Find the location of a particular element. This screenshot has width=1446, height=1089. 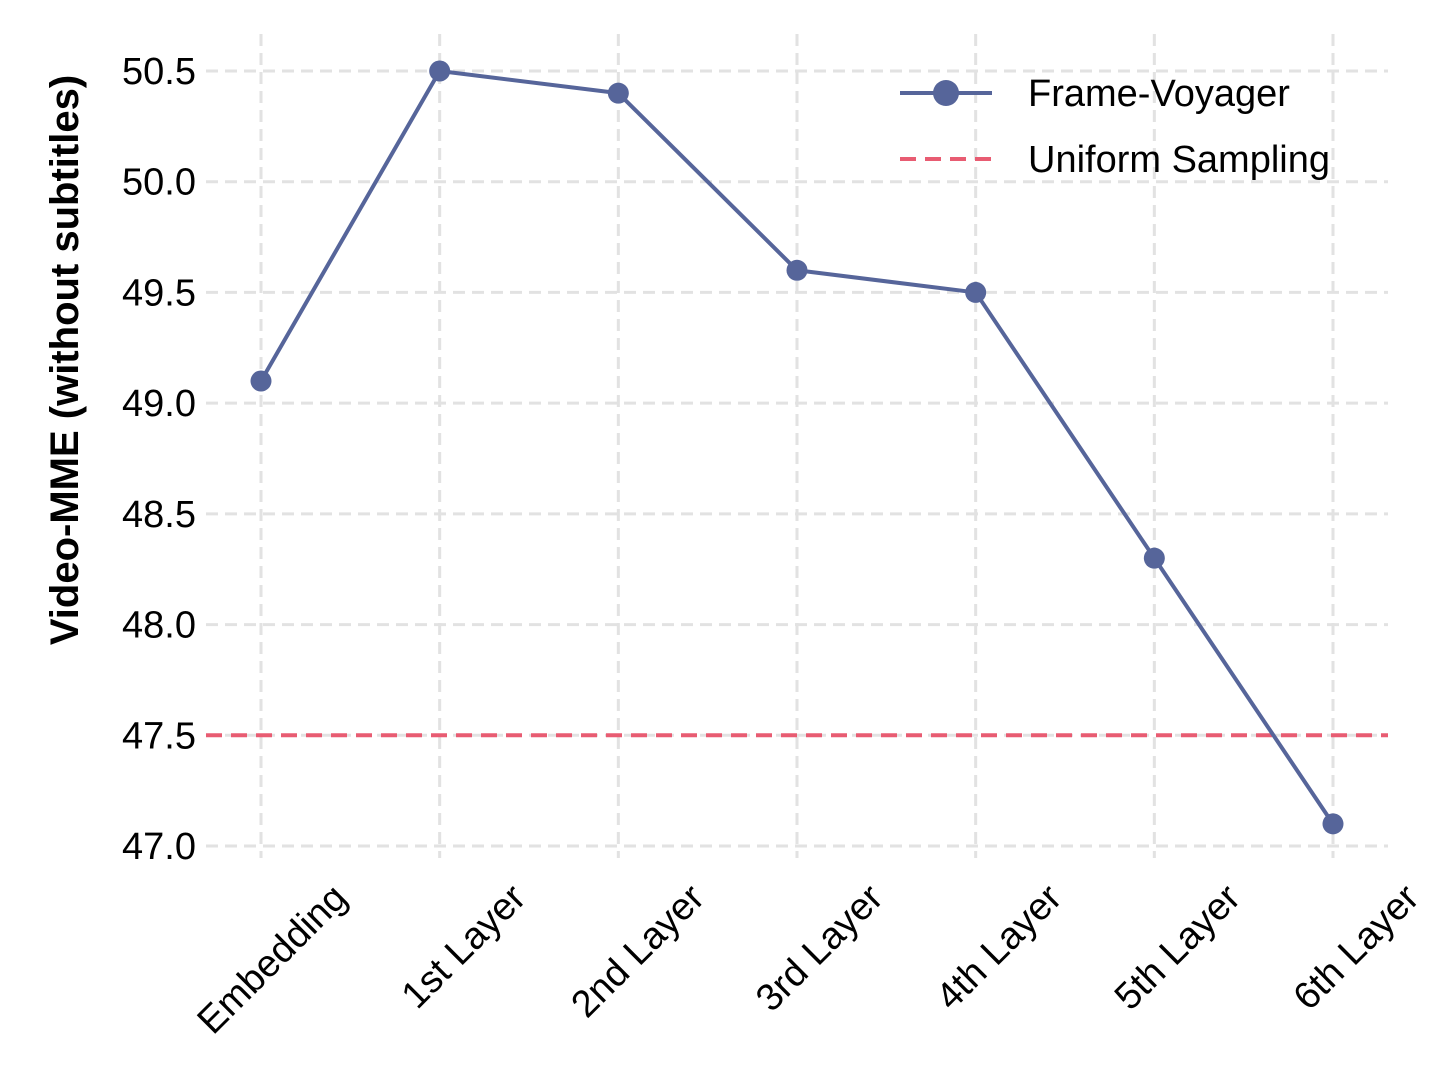

x-tick-label: 5th Layer is located at coordinates (1178, 947).